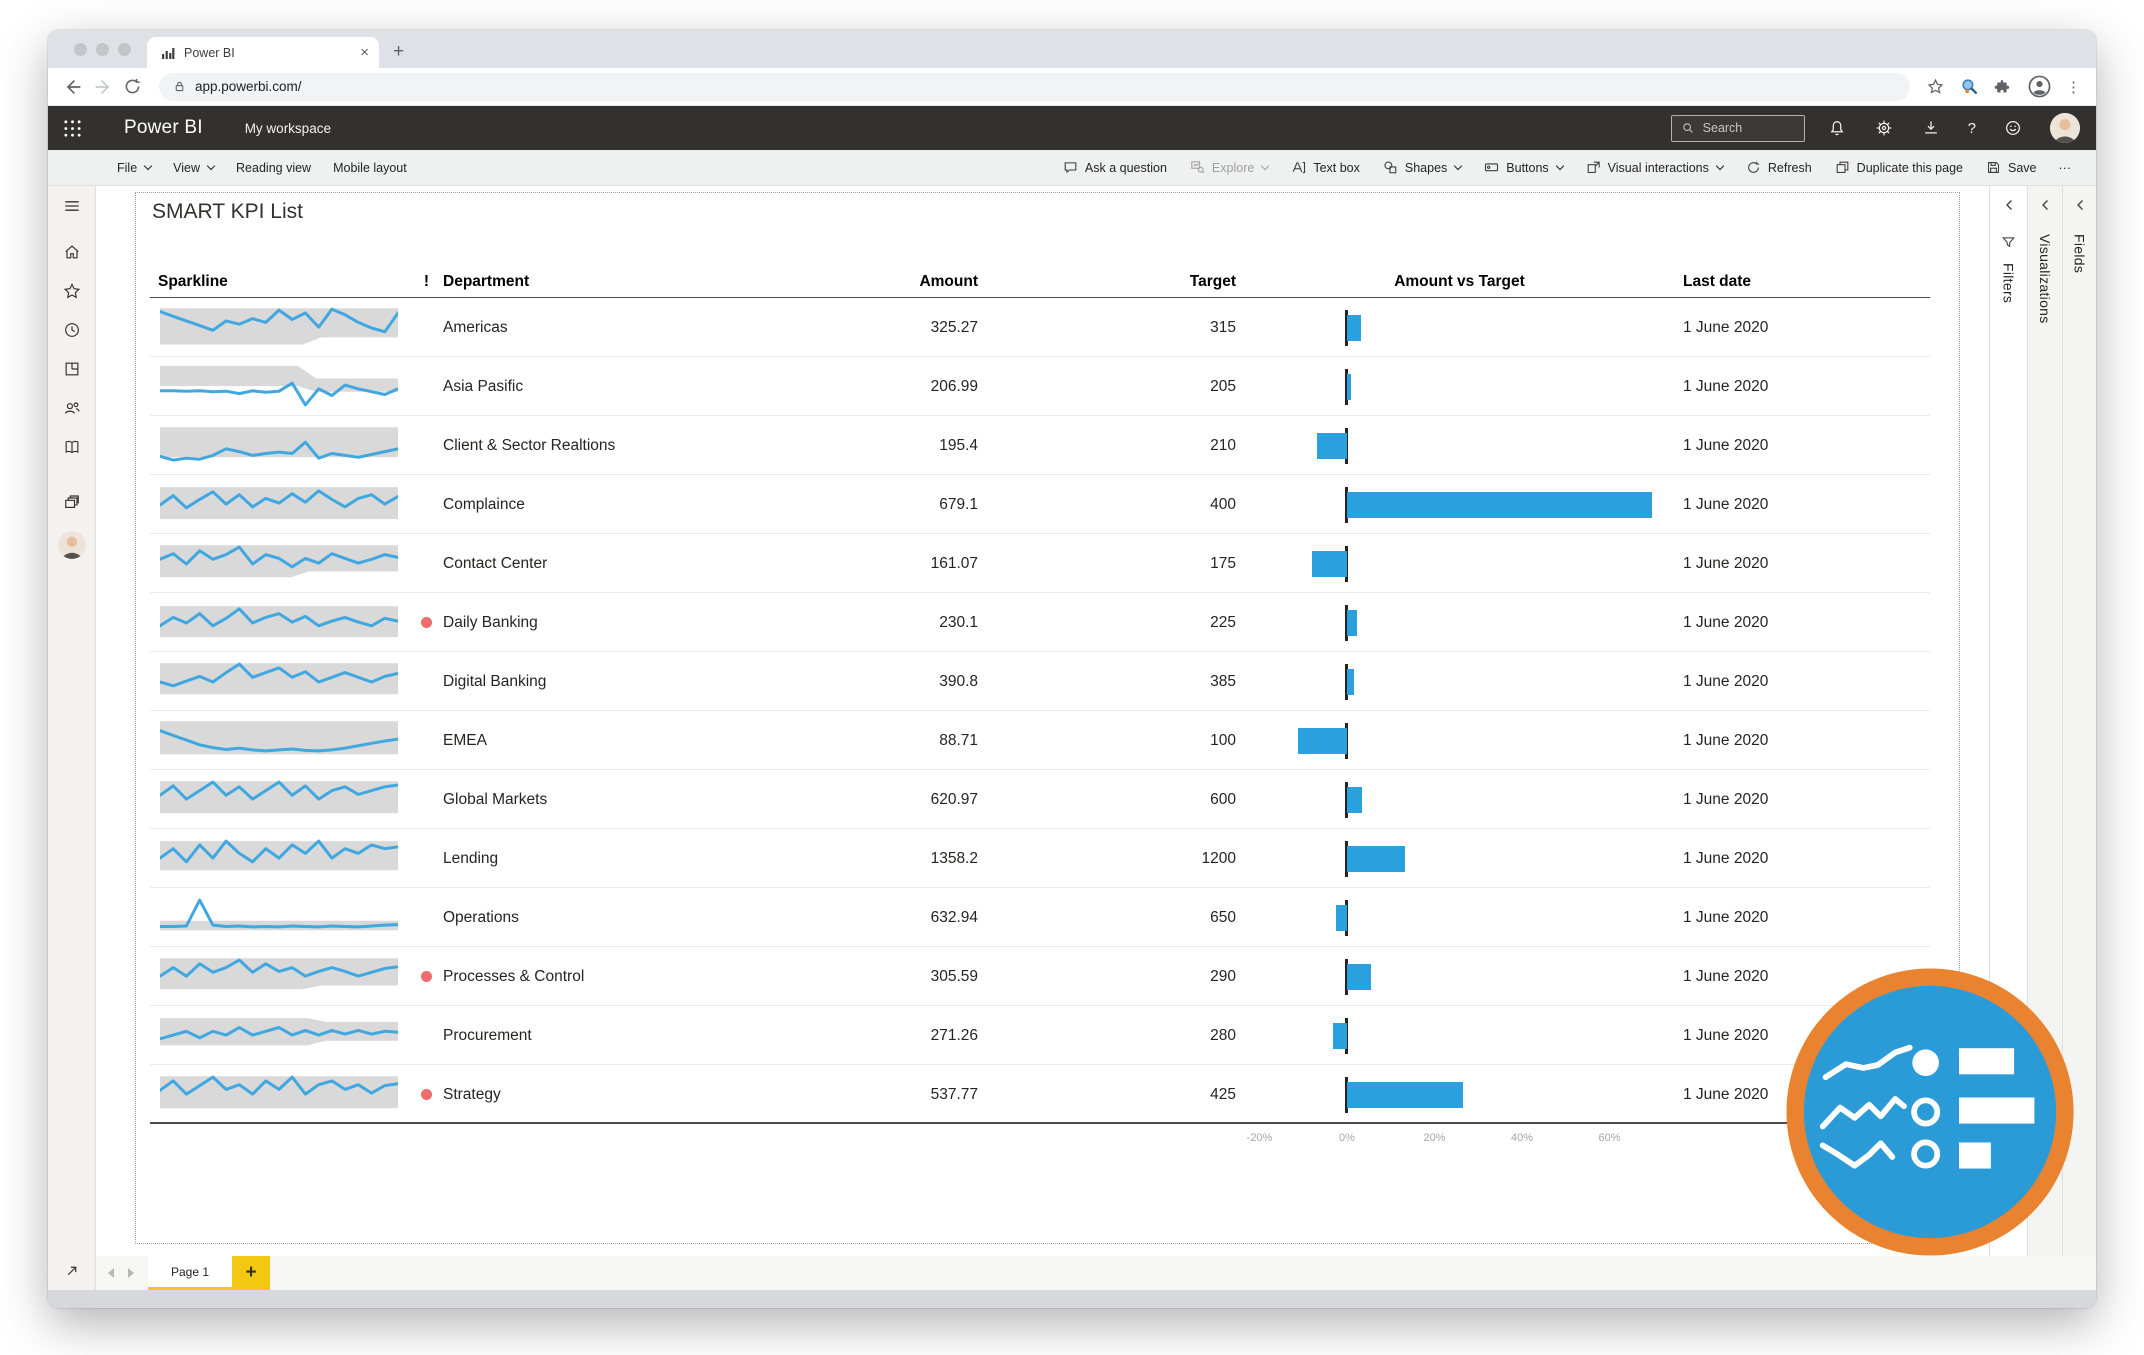  I want to click on nav-learn-icon, so click(72, 447).